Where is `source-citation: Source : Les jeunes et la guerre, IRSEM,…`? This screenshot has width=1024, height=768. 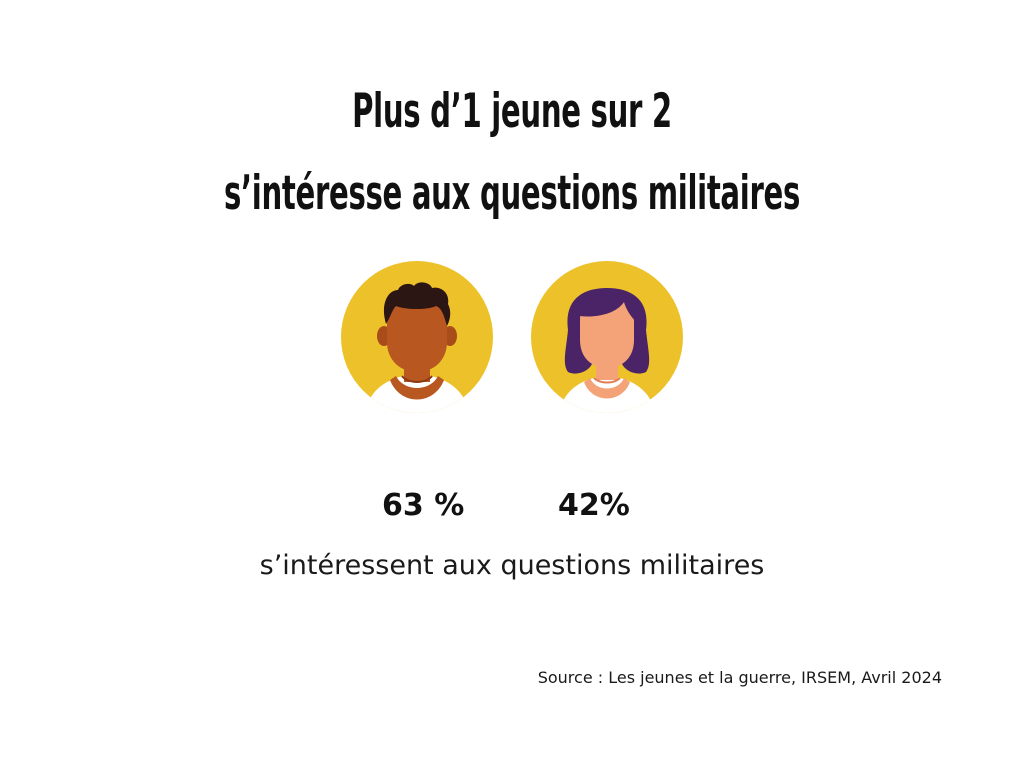
source-citation: Source : Les jeunes et la guerre, IRSEM,… is located at coordinates (739, 677).